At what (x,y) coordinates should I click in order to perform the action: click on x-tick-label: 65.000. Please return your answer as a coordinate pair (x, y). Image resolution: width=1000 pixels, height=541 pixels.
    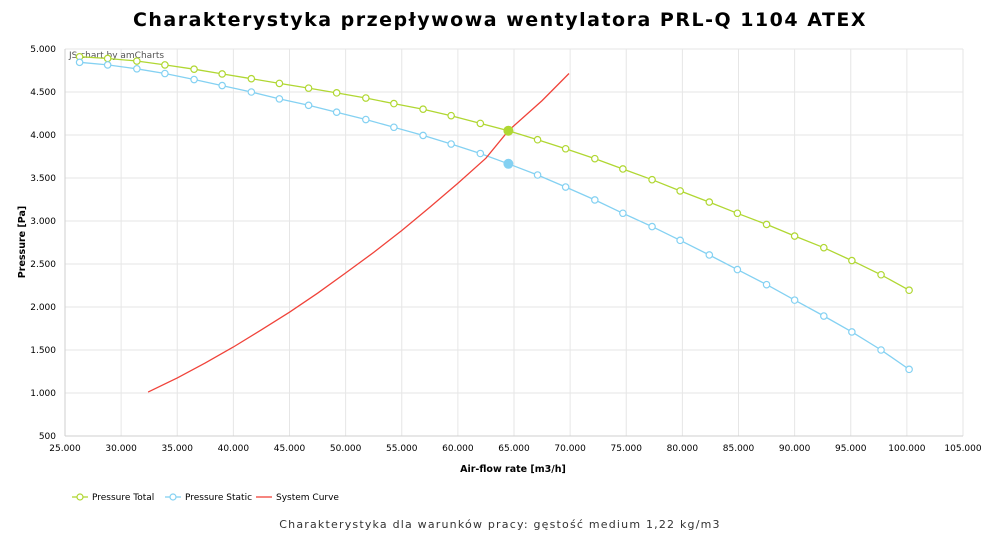
    Looking at the image, I should click on (514, 449).